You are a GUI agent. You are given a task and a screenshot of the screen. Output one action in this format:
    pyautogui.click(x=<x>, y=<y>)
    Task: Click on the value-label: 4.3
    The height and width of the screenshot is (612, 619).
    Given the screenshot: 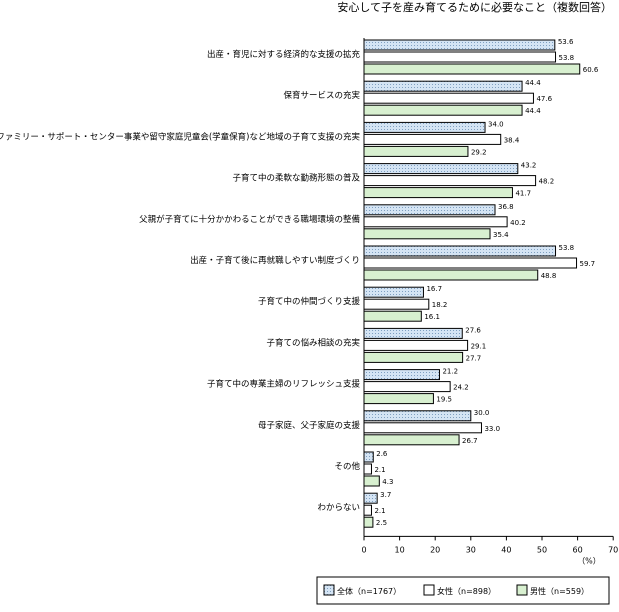 What is the action you would take?
    pyautogui.click(x=387, y=482)
    